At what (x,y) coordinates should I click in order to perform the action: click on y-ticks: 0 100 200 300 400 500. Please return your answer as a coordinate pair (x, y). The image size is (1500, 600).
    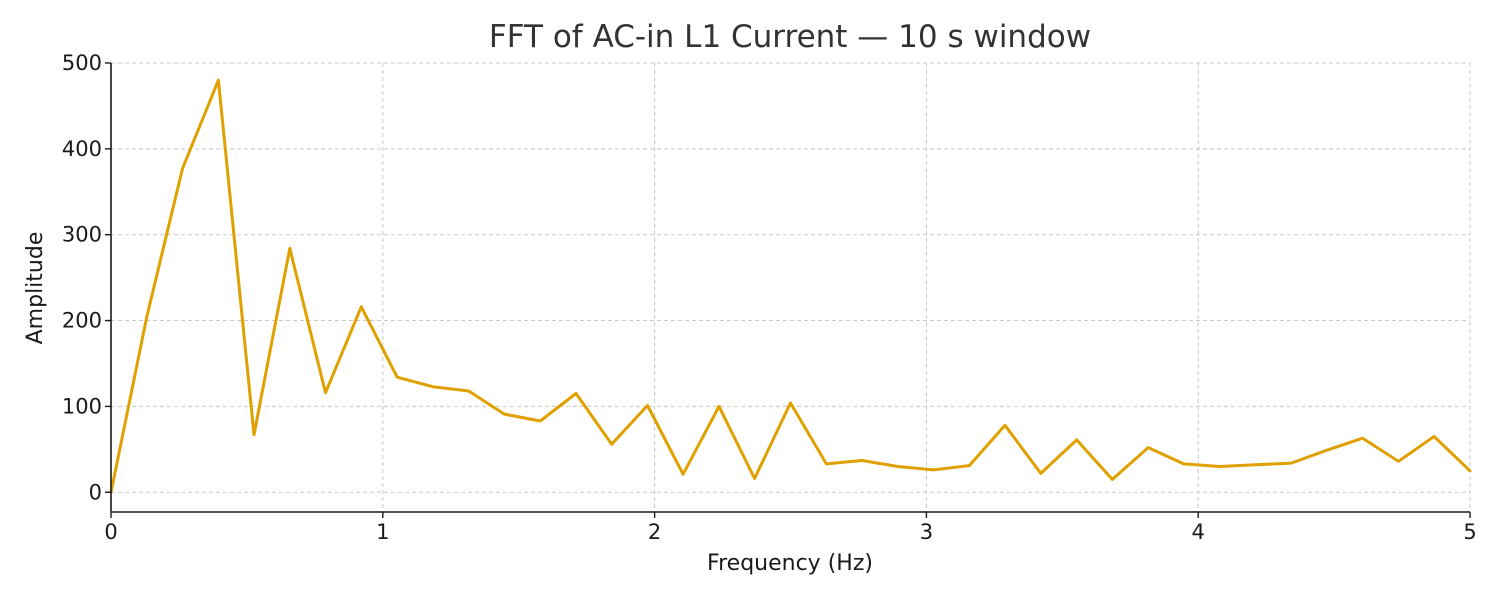
    Looking at the image, I should click on (86, 277).